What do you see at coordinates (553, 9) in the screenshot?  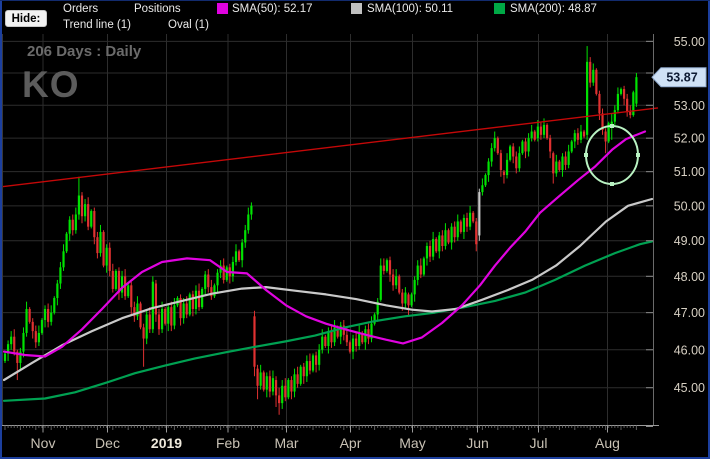 I see `legend-sma200: SMA(200): 48.87` at bounding box center [553, 9].